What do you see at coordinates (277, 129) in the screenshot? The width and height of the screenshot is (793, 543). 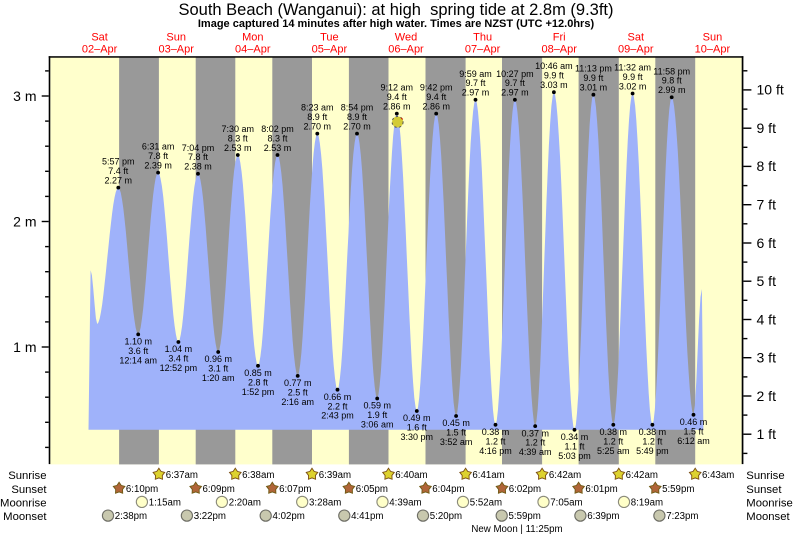 I see `svg-text: 8:02 pm` at bounding box center [277, 129].